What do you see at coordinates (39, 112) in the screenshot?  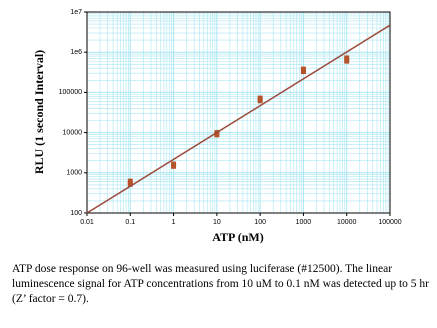 I see `y-axis-label: RLU (1 second Interval)` at bounding box center [39, 112].